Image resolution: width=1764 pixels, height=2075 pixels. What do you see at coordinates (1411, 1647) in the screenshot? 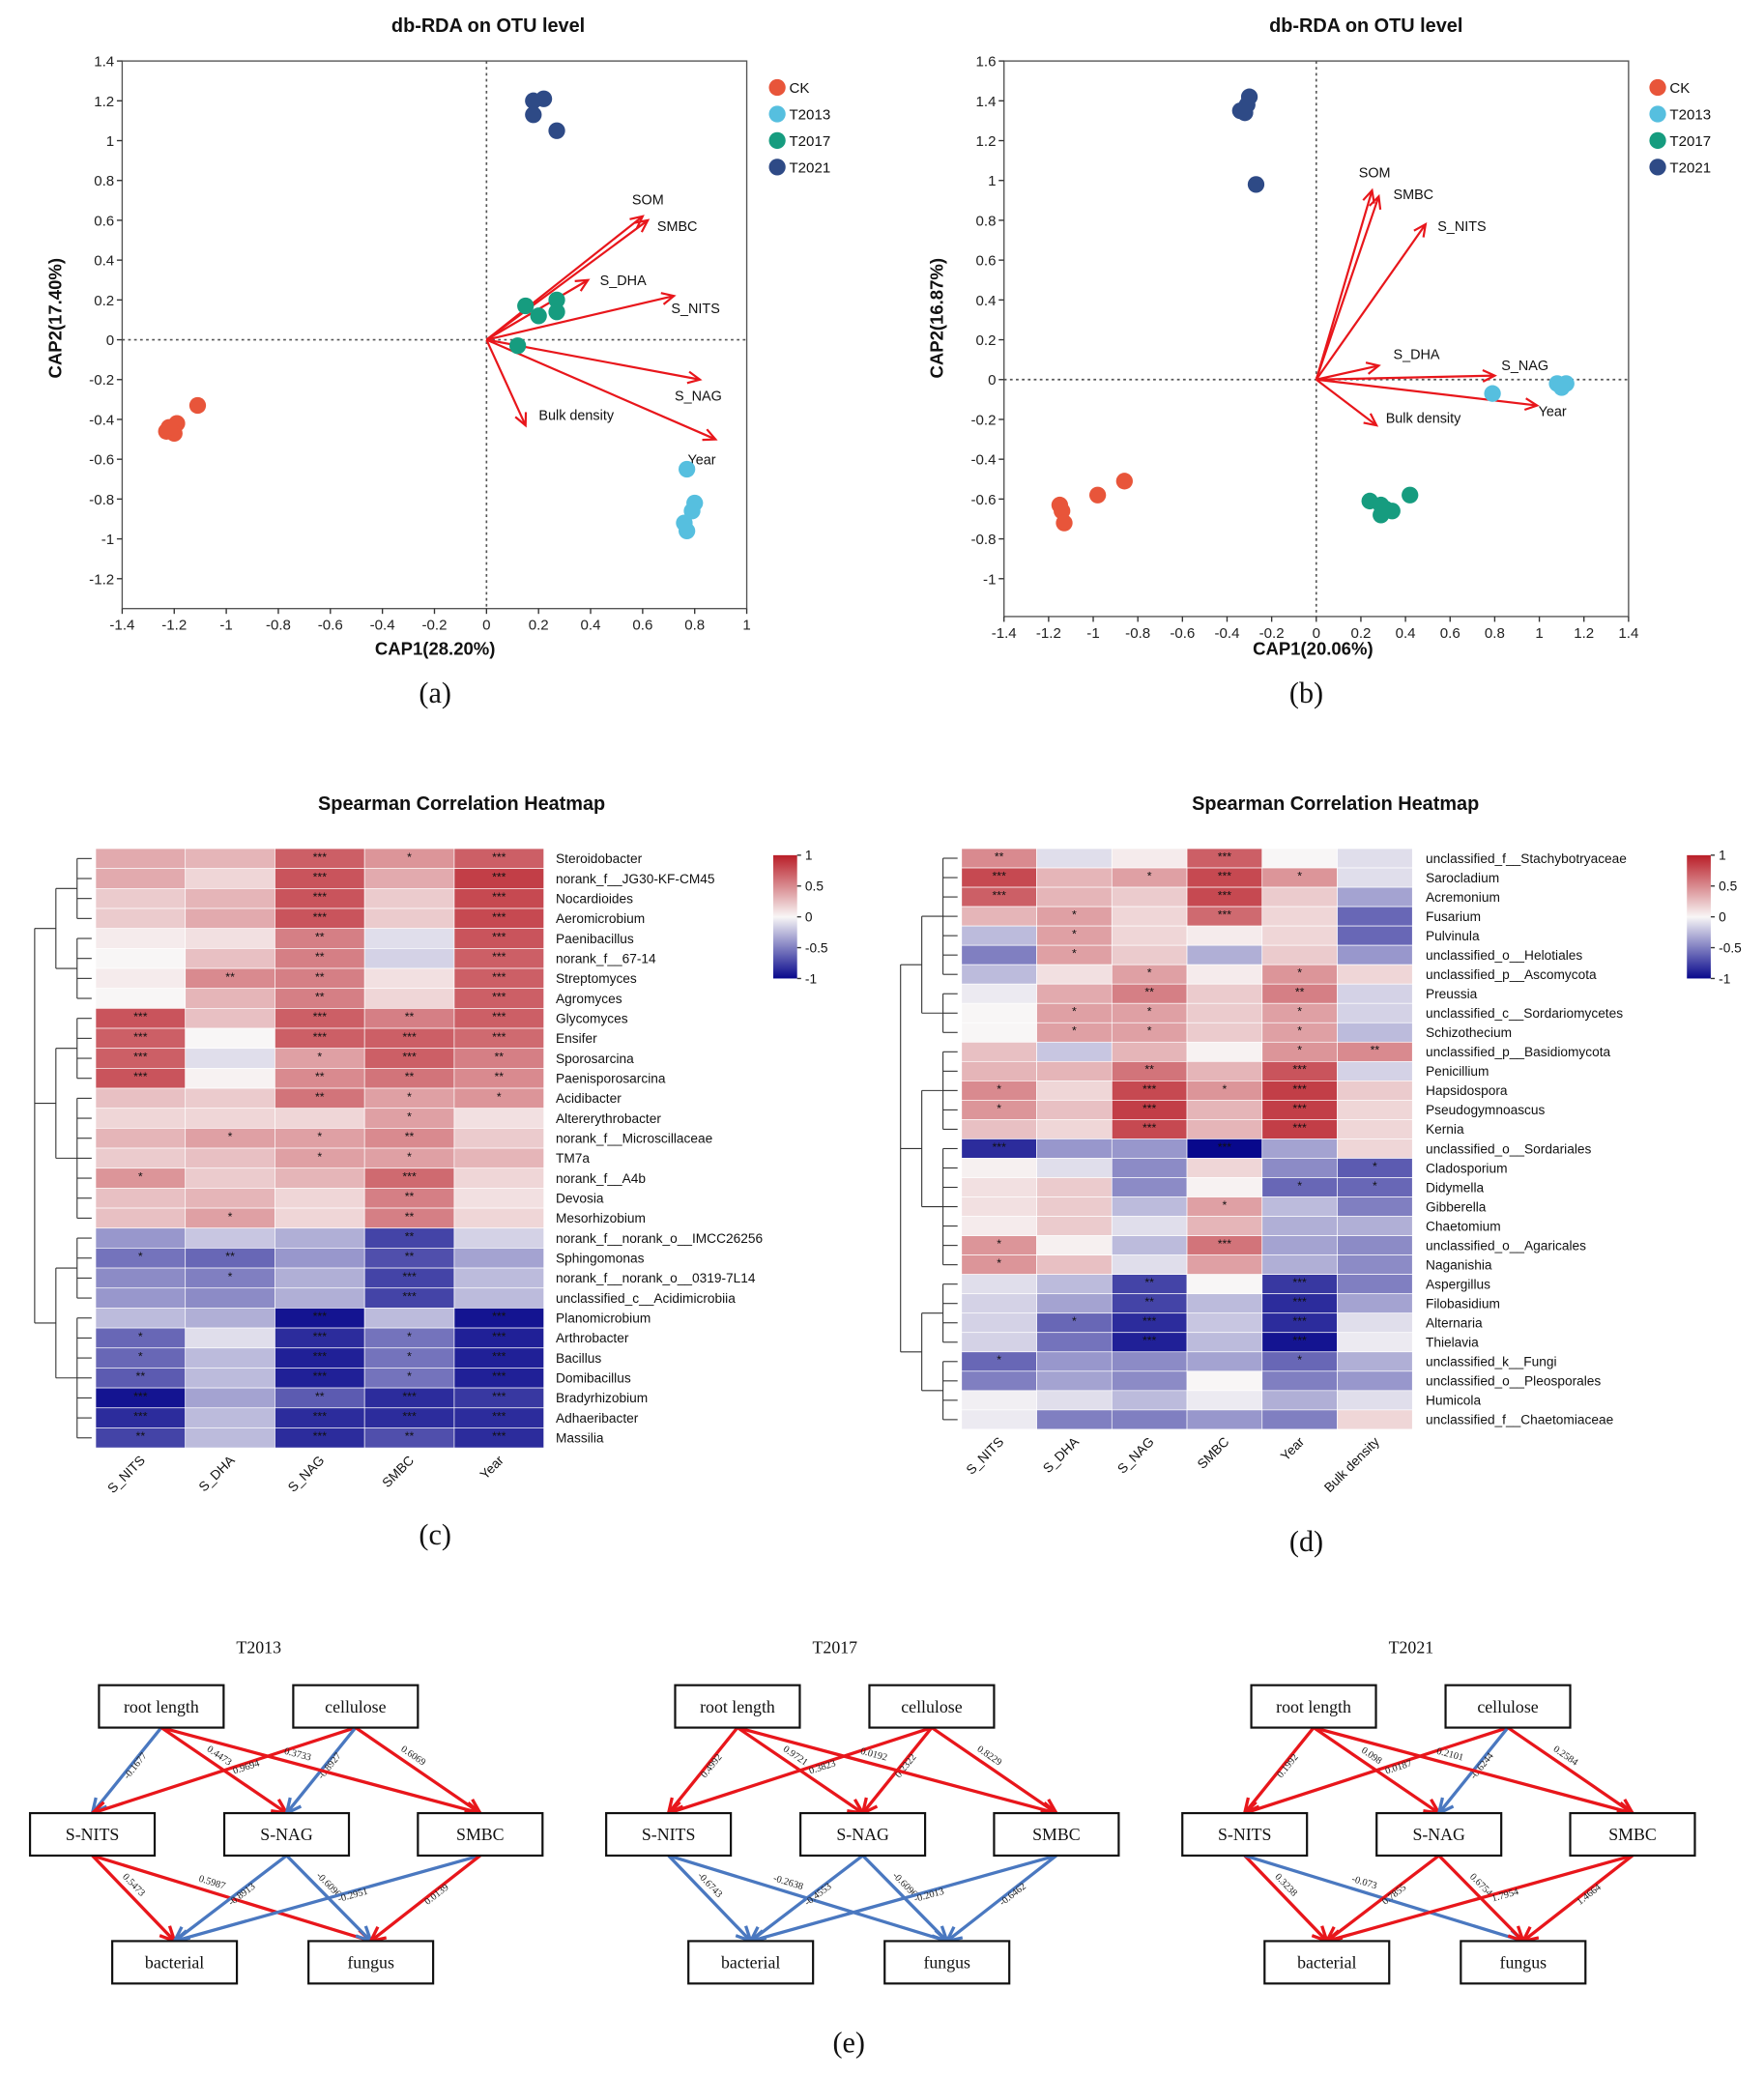
I see `diagram-title: T2021` at bounding box center [1411, 1647].